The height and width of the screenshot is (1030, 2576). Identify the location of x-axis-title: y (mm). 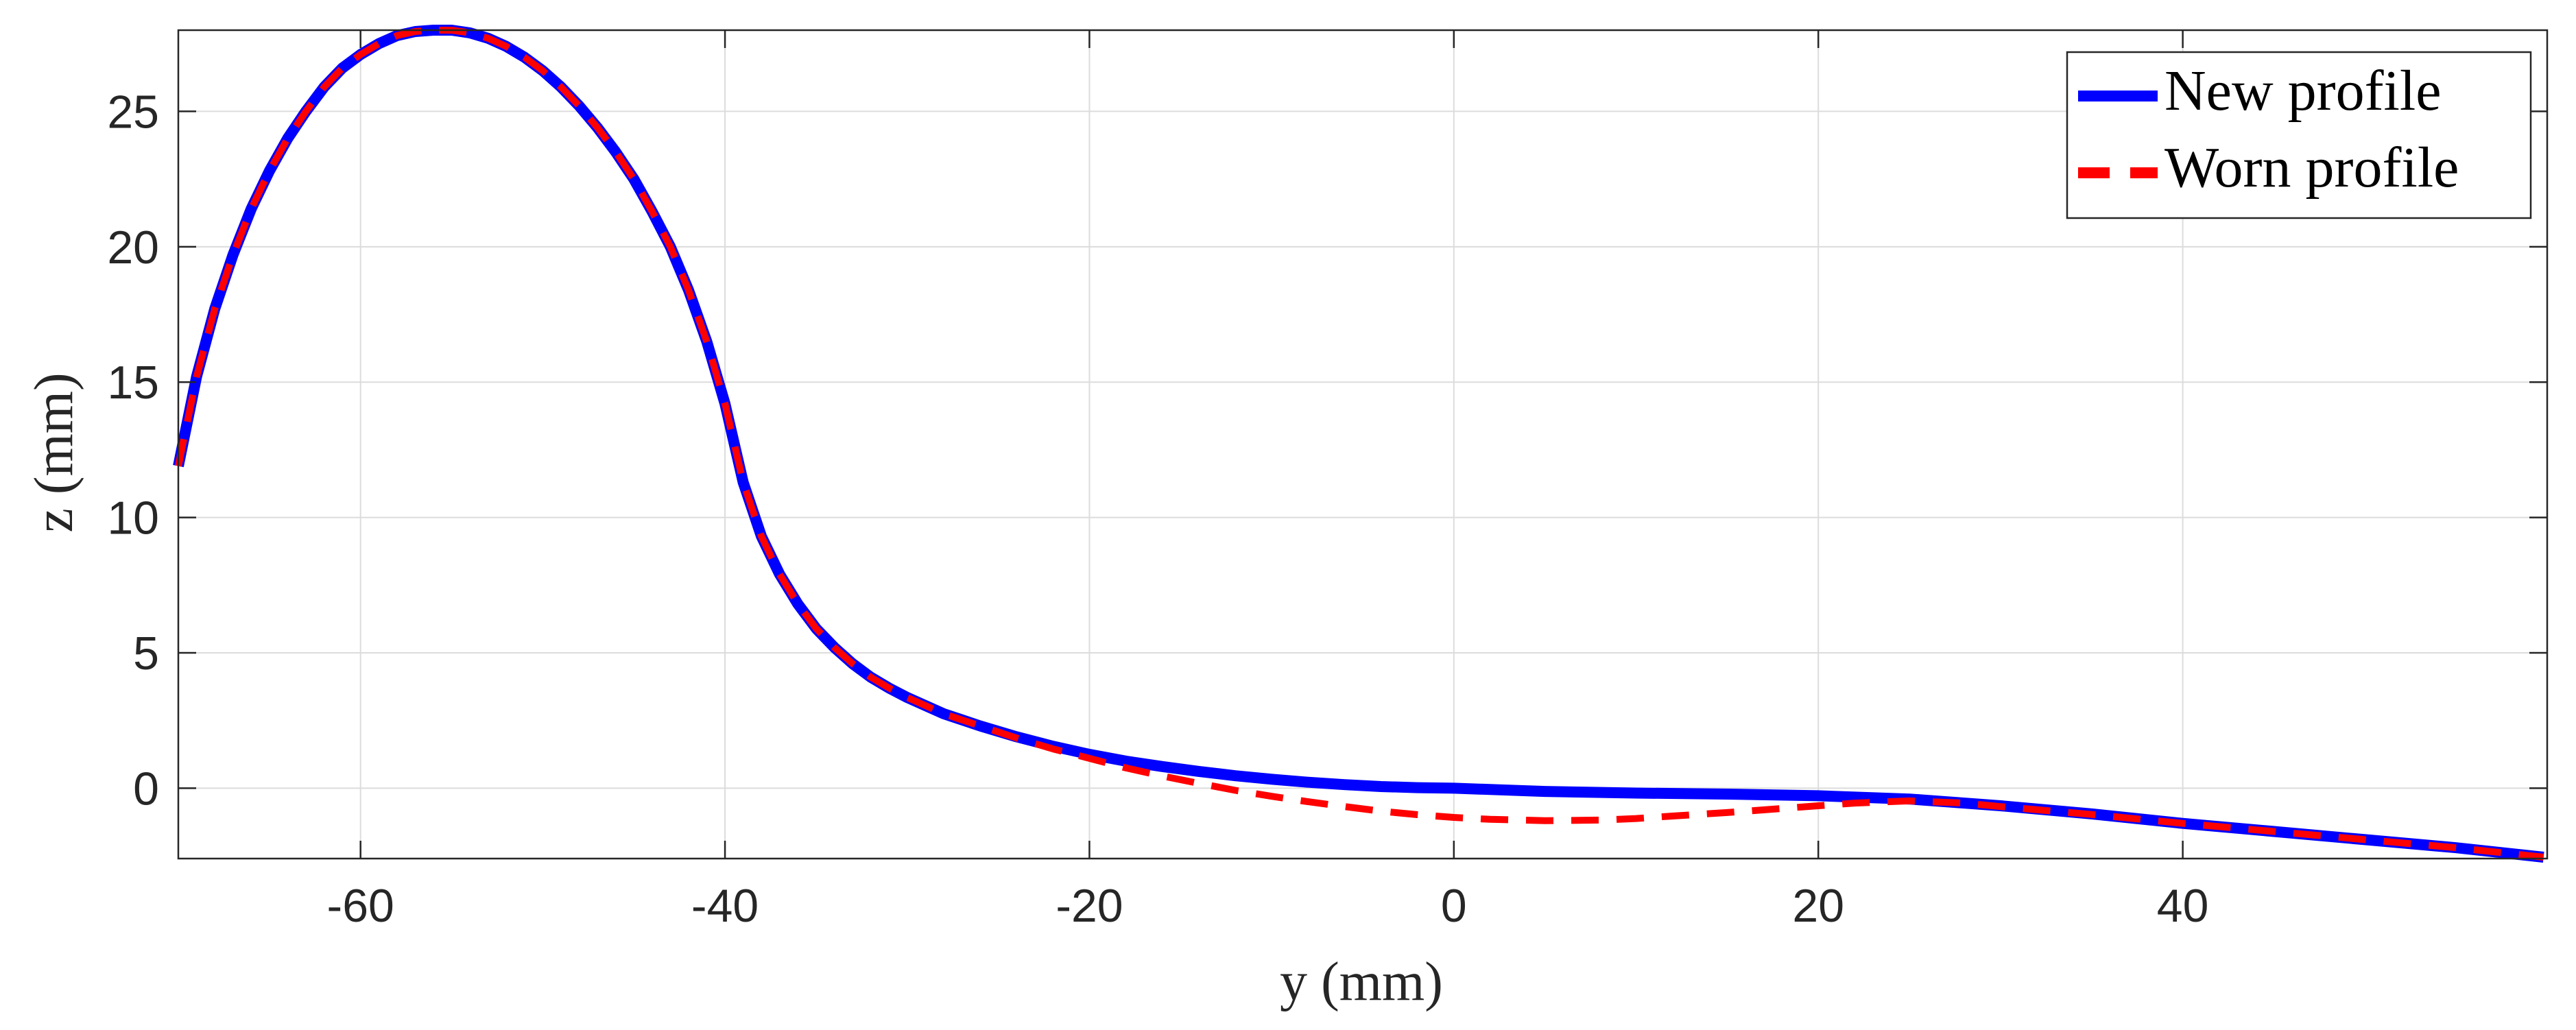
(1361, 982).